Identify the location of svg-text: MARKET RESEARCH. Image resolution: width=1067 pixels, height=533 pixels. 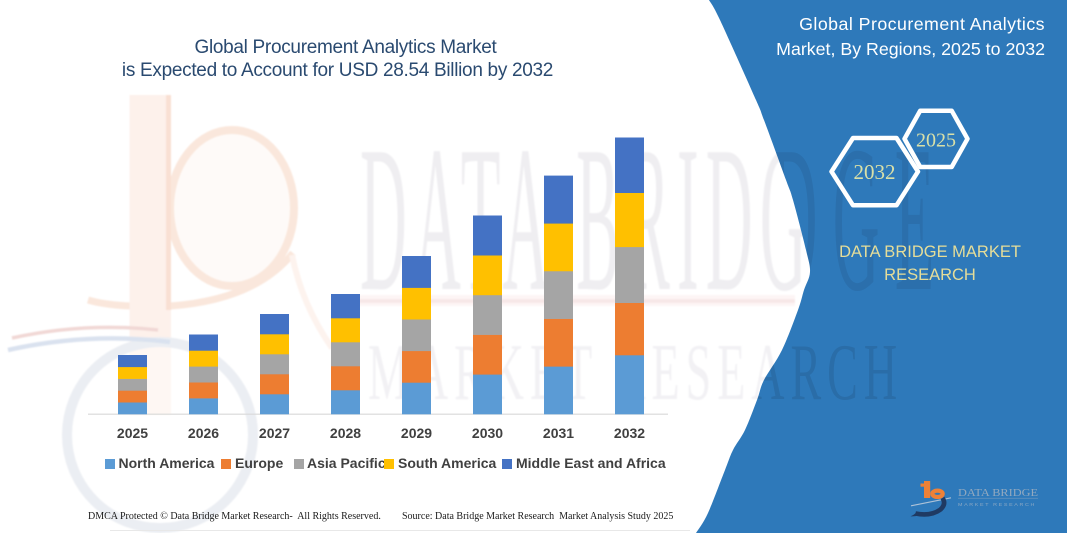
(997, 504).